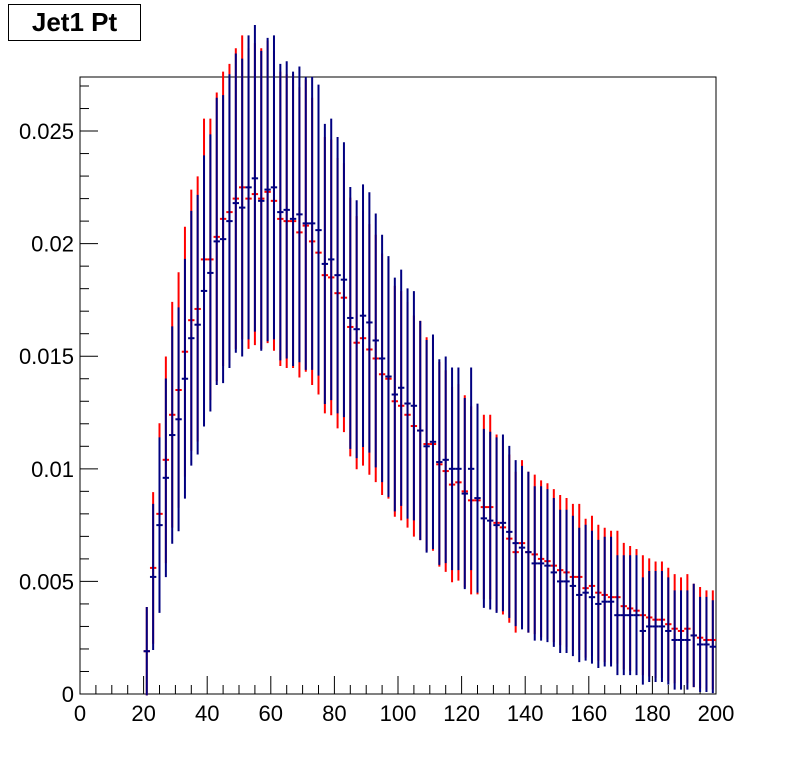 This screenshot has height=772, width=796. What do you see at coordinates (588, 713) in the screenshot?
I see `x-tick-label: 160` at bounding box center [588, 713].